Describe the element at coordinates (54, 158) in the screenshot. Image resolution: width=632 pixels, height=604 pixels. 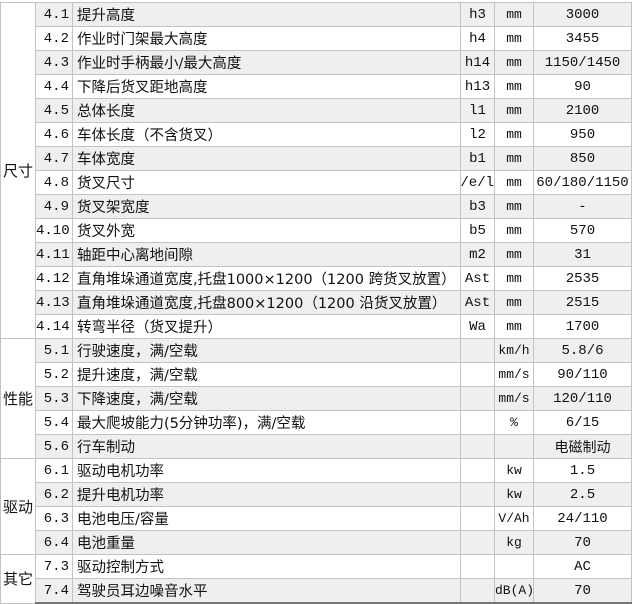
I see `item-number: 4.7` at that location.